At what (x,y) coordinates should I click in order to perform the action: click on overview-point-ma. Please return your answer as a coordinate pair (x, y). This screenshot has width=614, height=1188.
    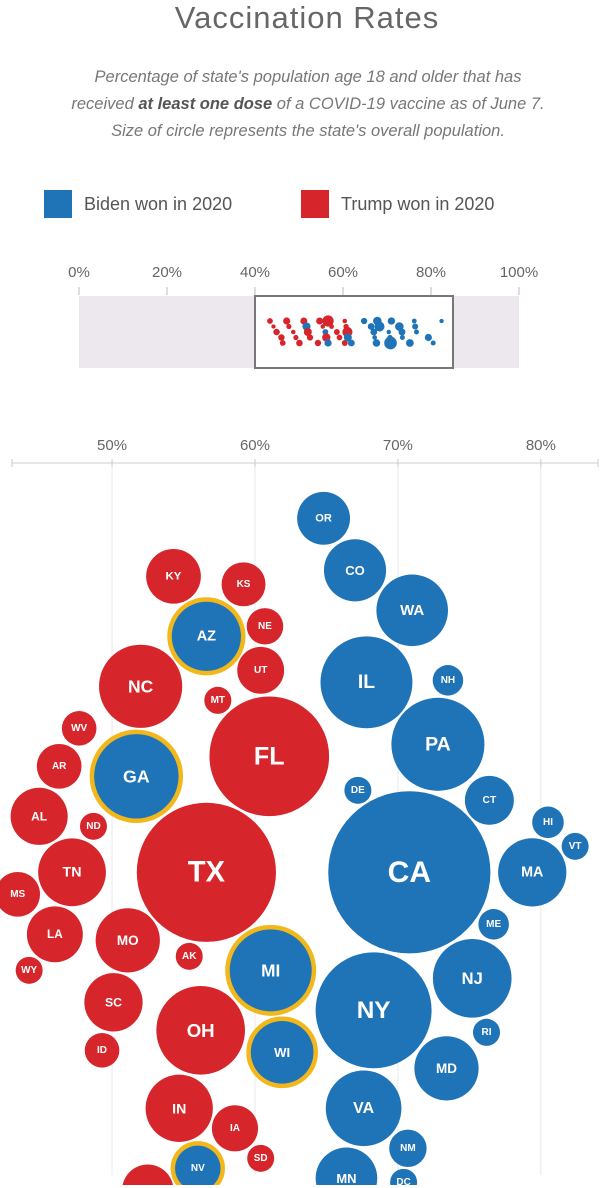
    Looking at the image, I should click on (428, 337).